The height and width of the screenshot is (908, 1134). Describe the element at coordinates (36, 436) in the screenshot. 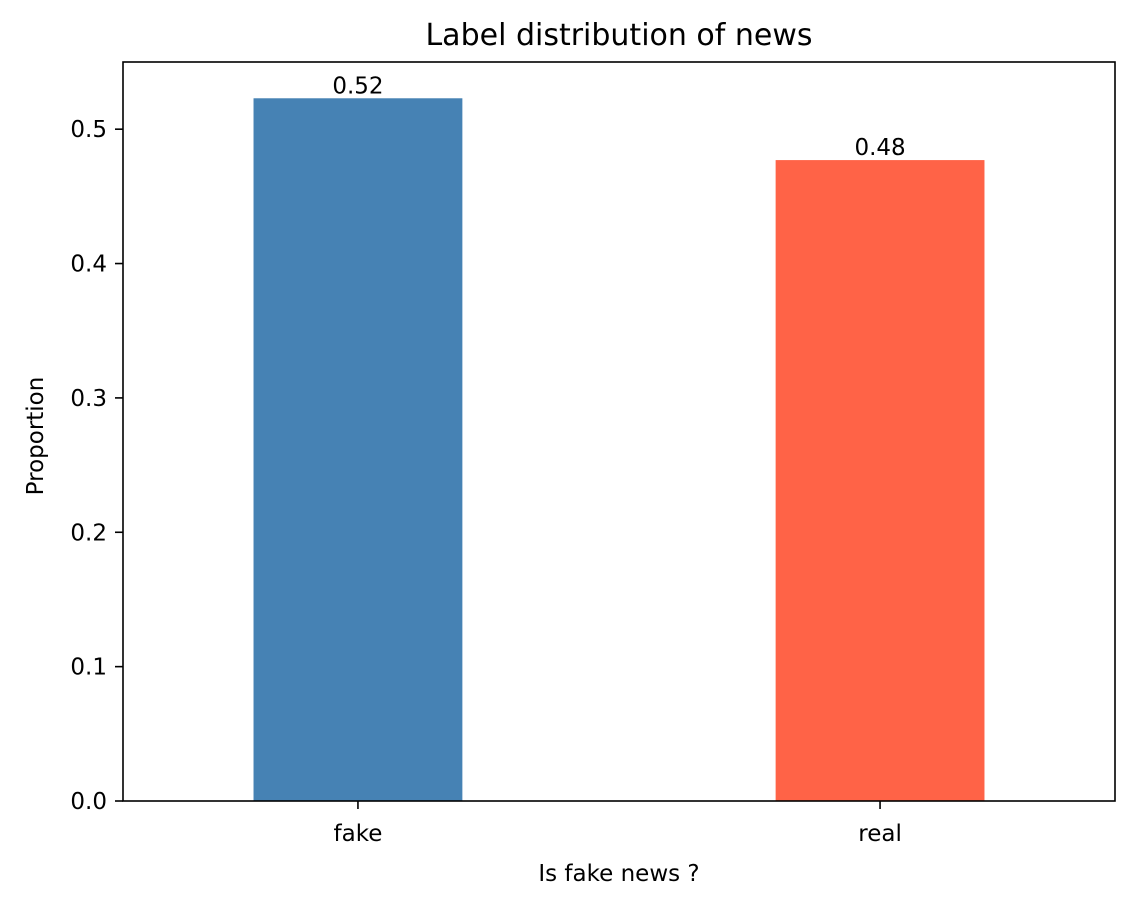

I see `y-axis-label: Proportion` at that location.